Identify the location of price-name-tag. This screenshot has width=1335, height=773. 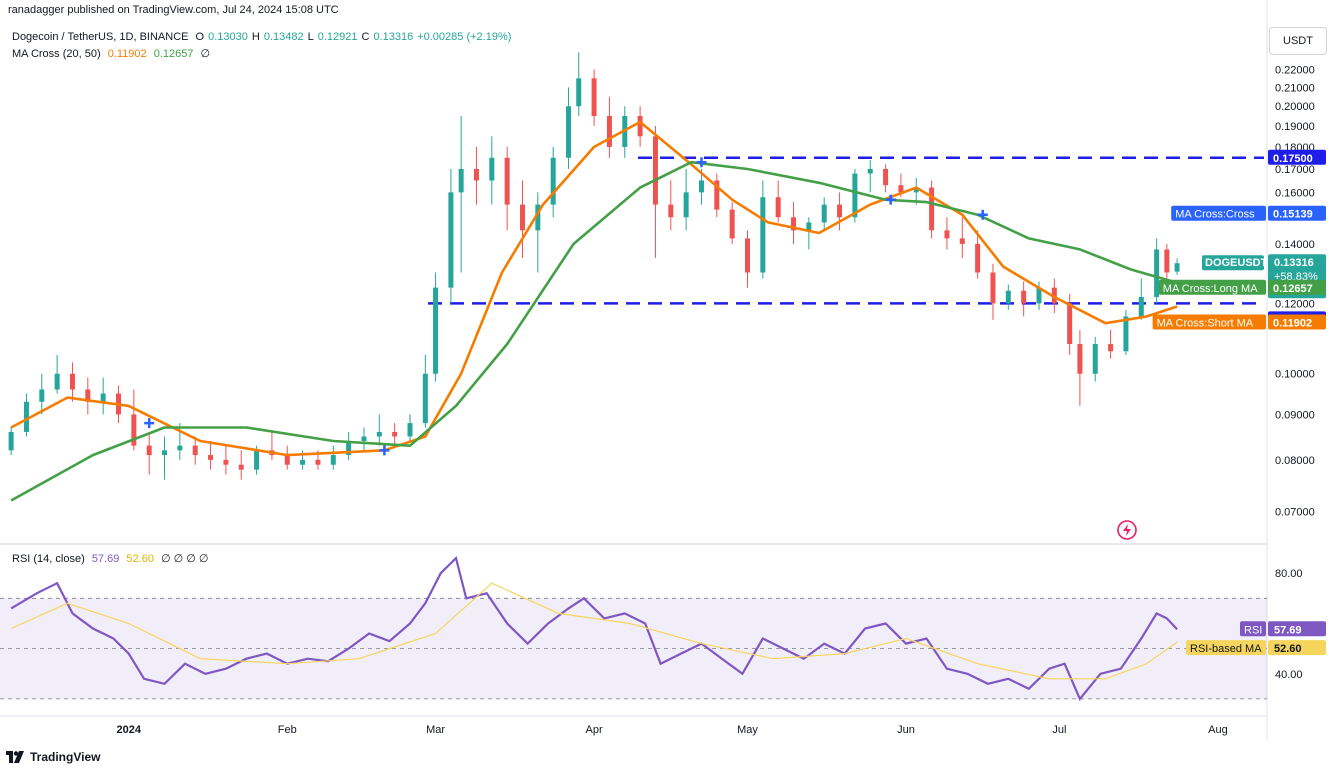
(1218, 213).